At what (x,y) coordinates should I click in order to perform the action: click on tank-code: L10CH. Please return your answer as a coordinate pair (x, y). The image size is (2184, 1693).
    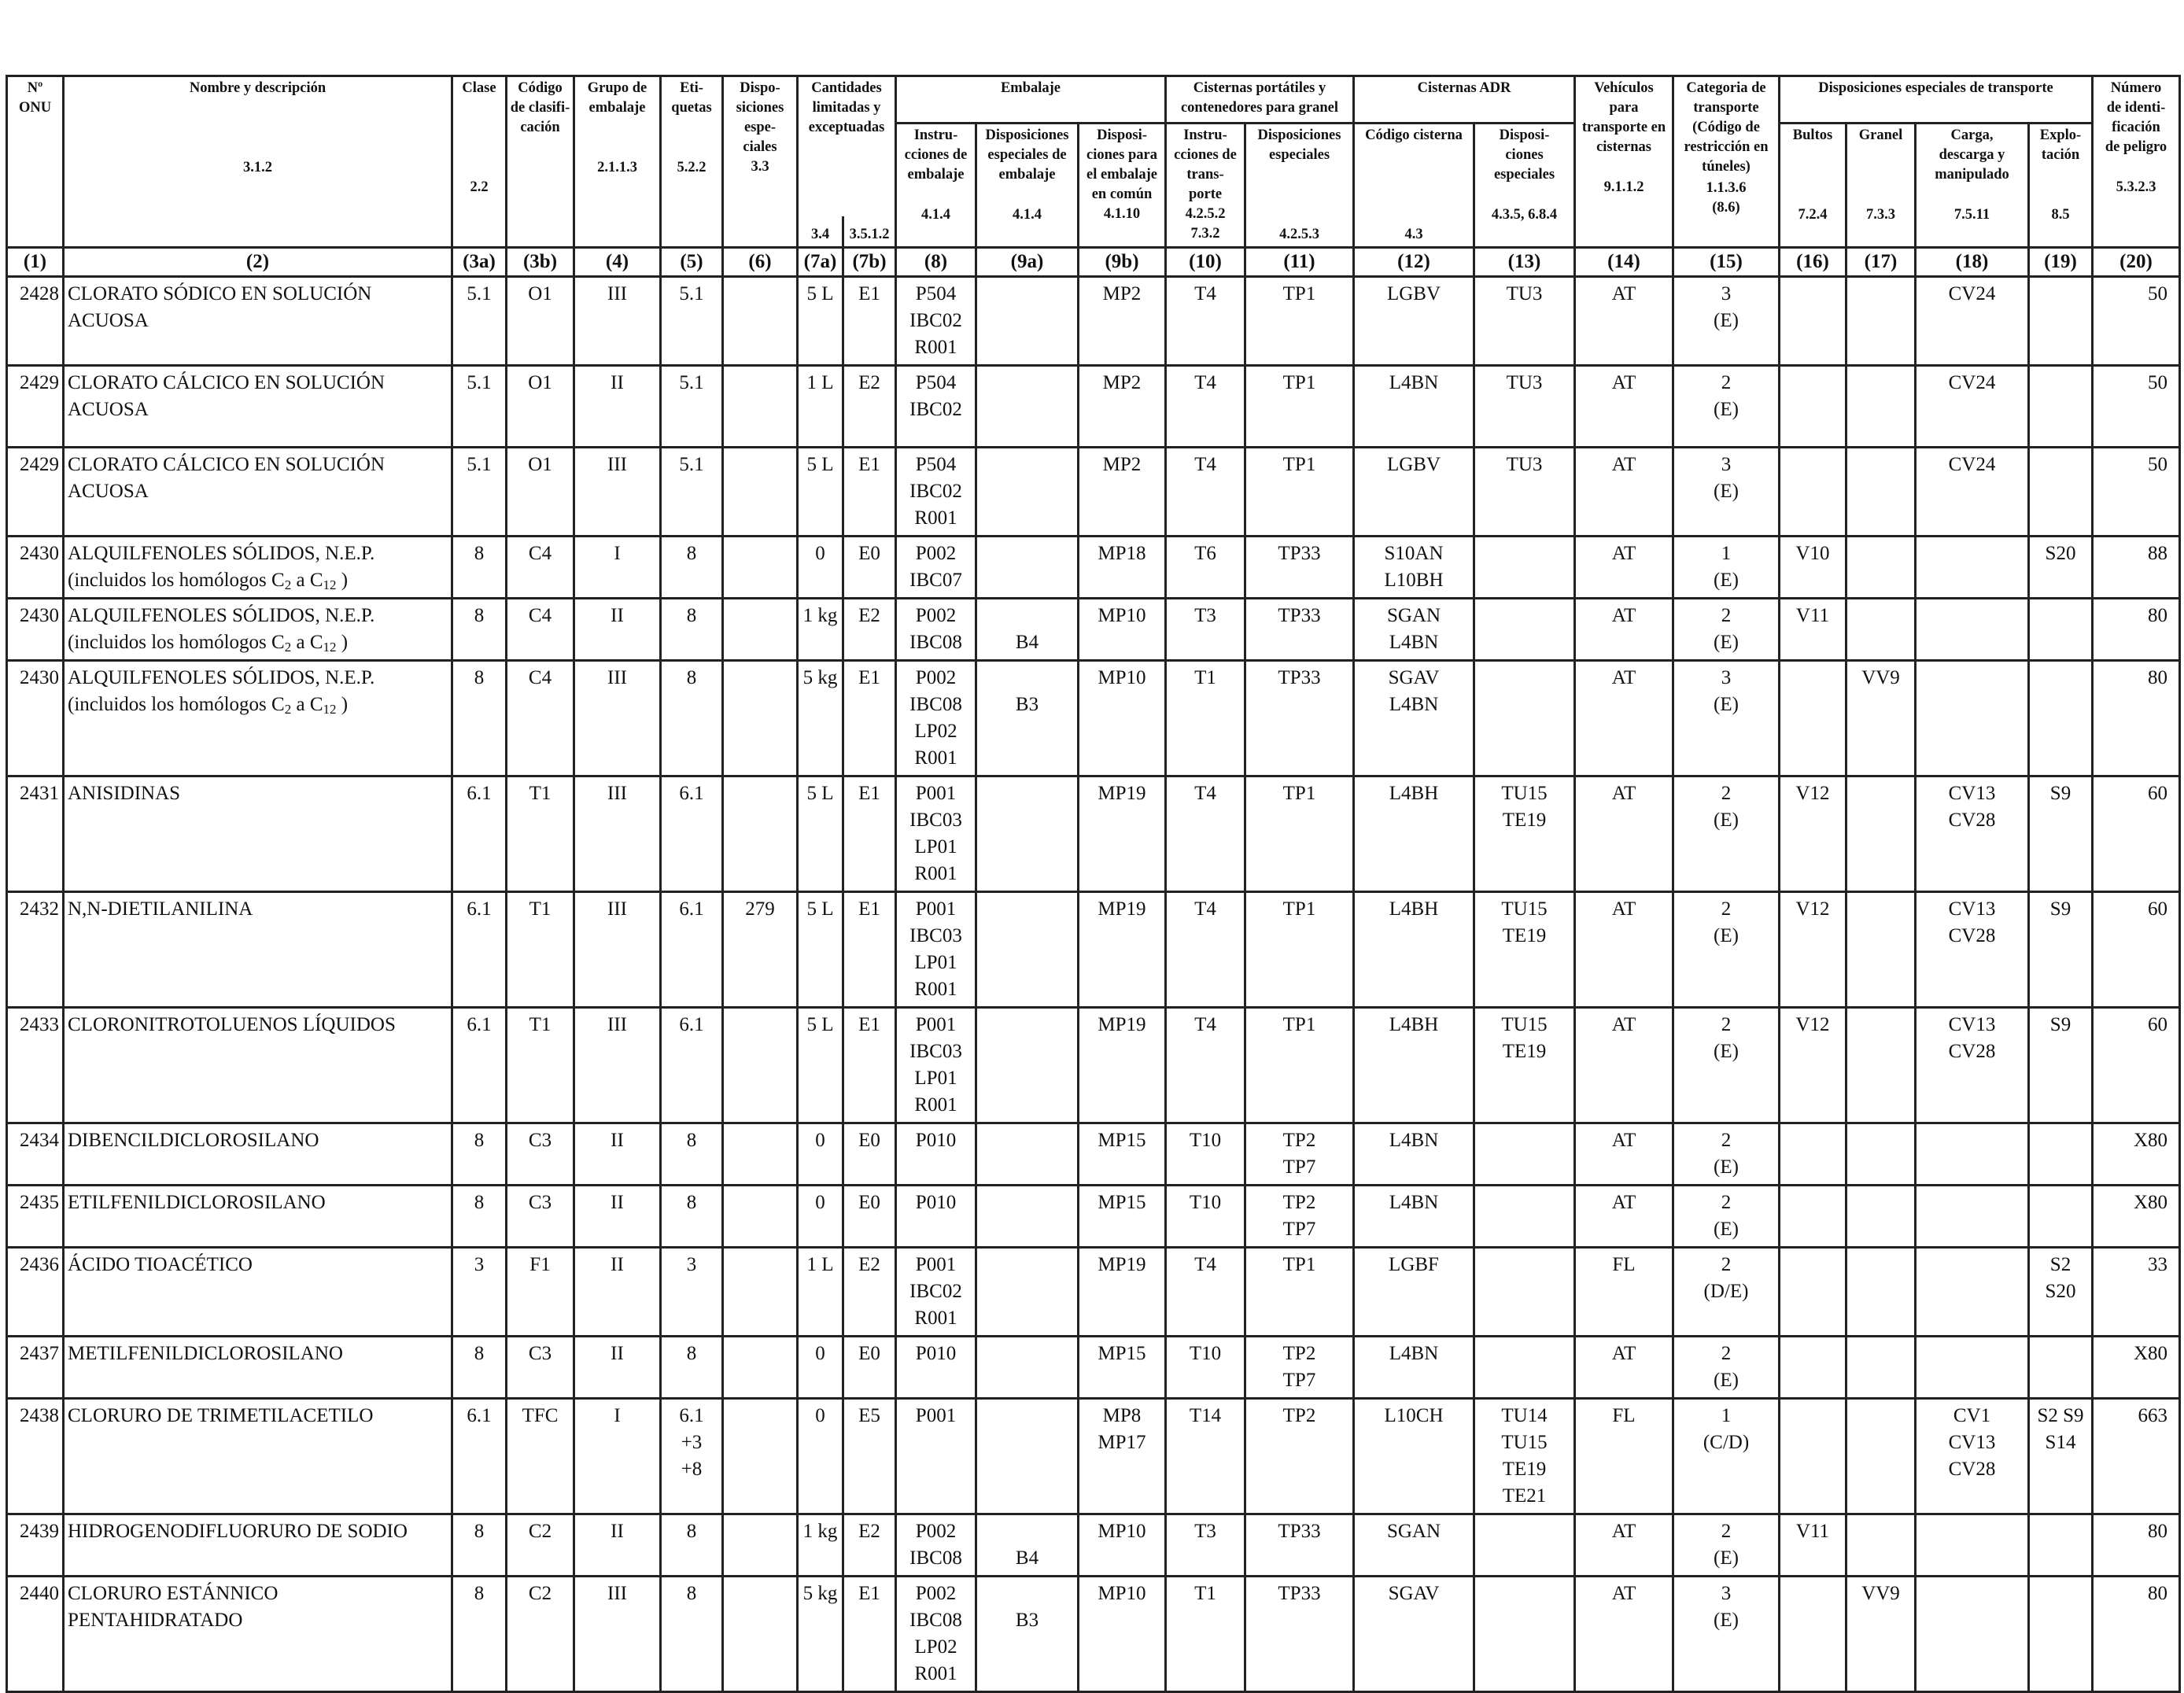
    Looking at the image, I should click on (1413, 1456).